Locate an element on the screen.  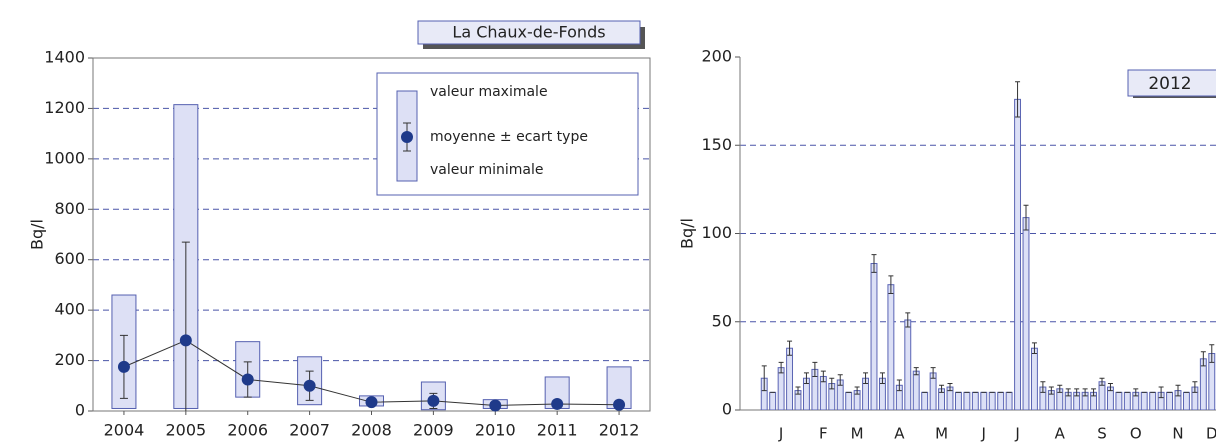
y-tick-label: 1000 is located at coordinates (64, 157).